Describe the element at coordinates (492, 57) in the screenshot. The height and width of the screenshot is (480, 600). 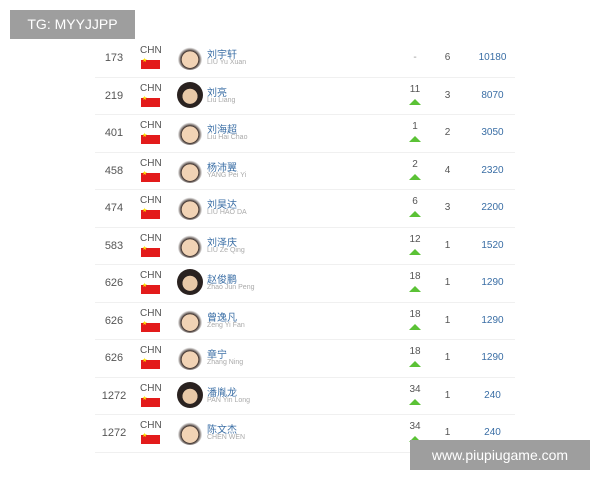
I see `points: 10180` at that location.